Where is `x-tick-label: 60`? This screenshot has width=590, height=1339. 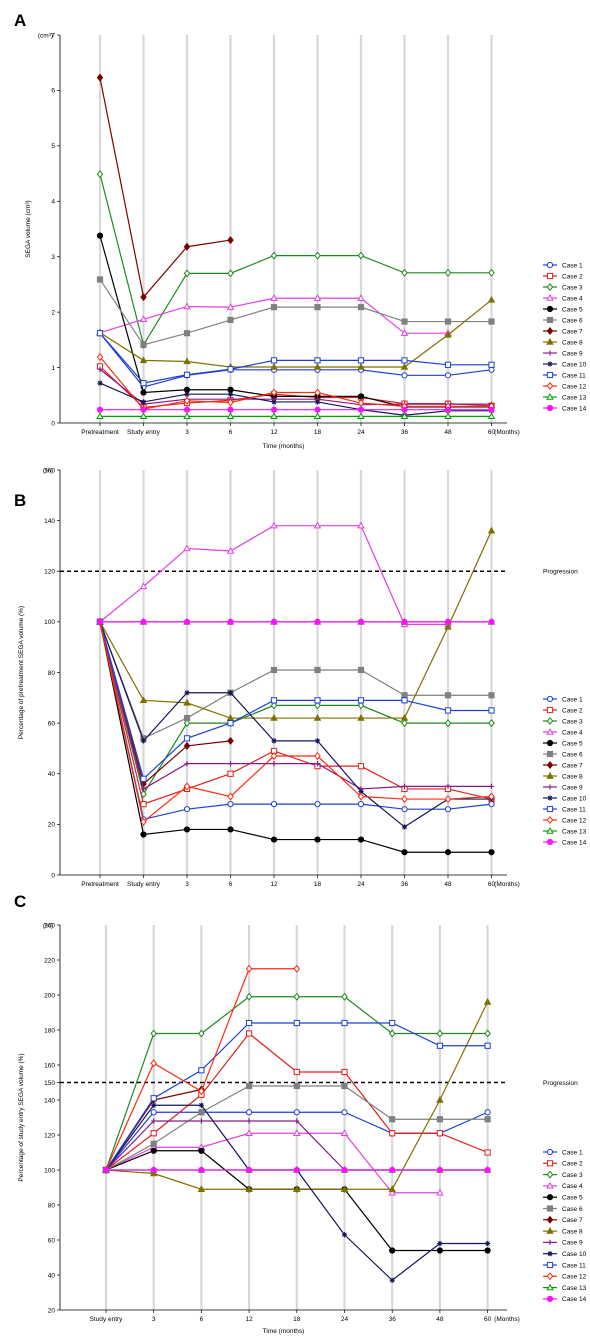 x-tick-label: 60 is located at coordinates (492, 884).